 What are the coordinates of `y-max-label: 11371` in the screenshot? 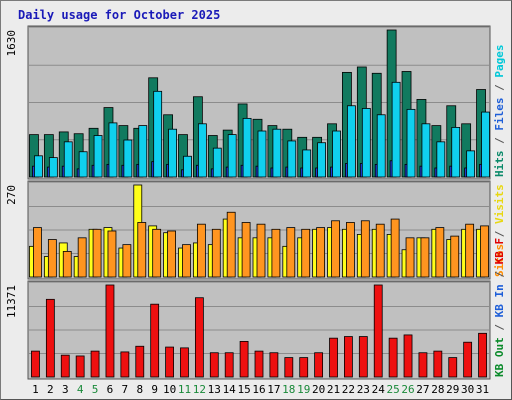 It's located at (11, 301).